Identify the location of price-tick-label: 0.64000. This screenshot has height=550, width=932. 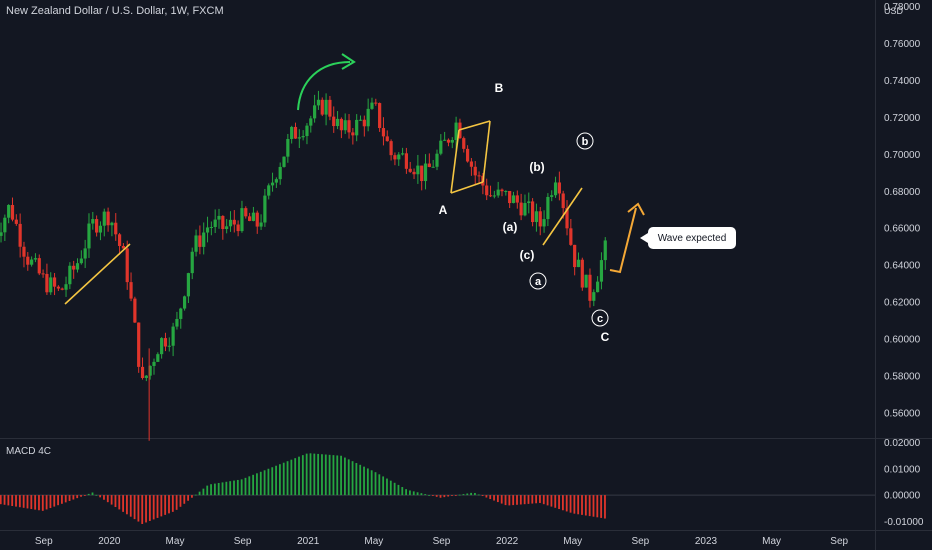
(902, 266).